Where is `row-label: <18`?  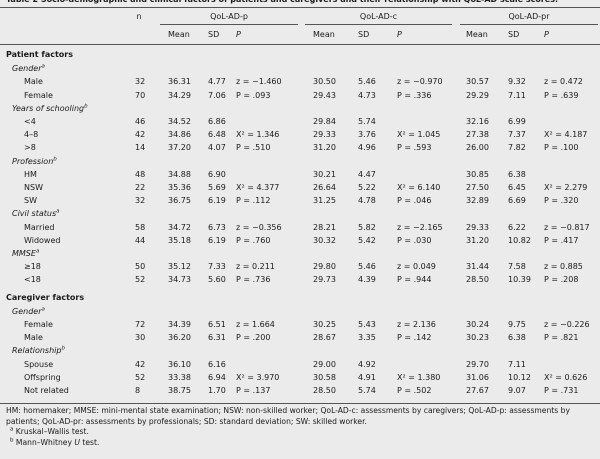
row-label: <18 is located at coordinates (32, 280).